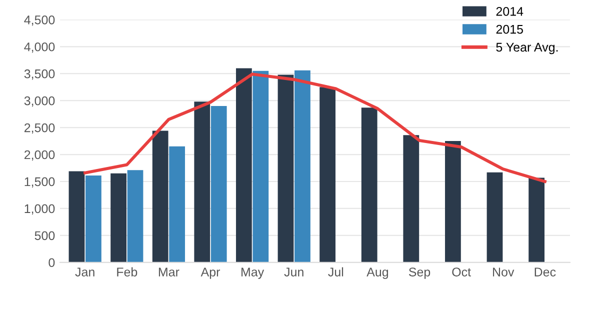 This screenshot has width=600, height=328. What do you see at coordinates (44, 235) in the screenshot?
I see `y-tick-label: 500` at bounding box center [44, 235].